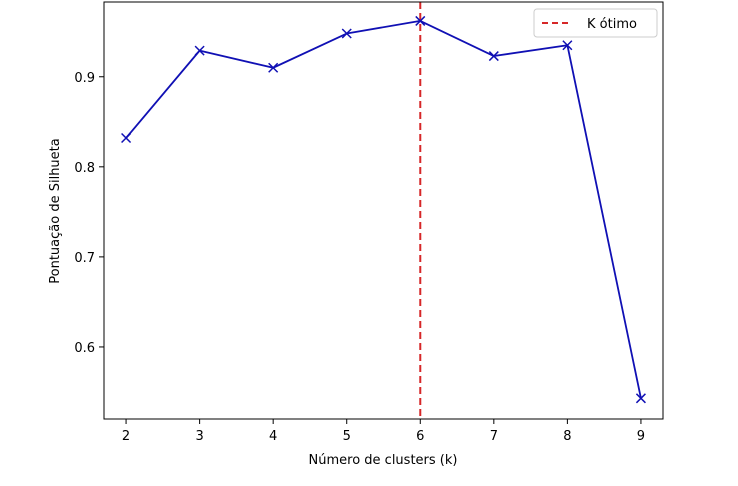 This screenshot has height=486, width=738. I want to click on x-tick-label: 7, so click(494, 436).